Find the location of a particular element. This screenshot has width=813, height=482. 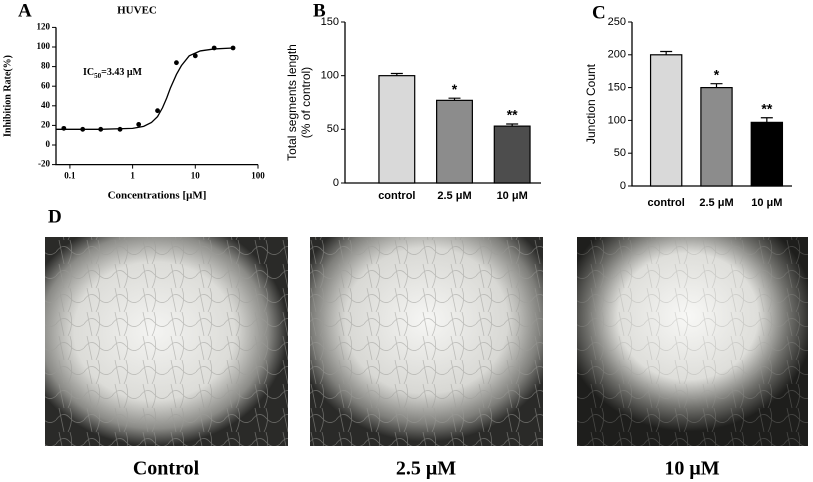

y-tick-label: 60 is located at coordinates (46, 85).